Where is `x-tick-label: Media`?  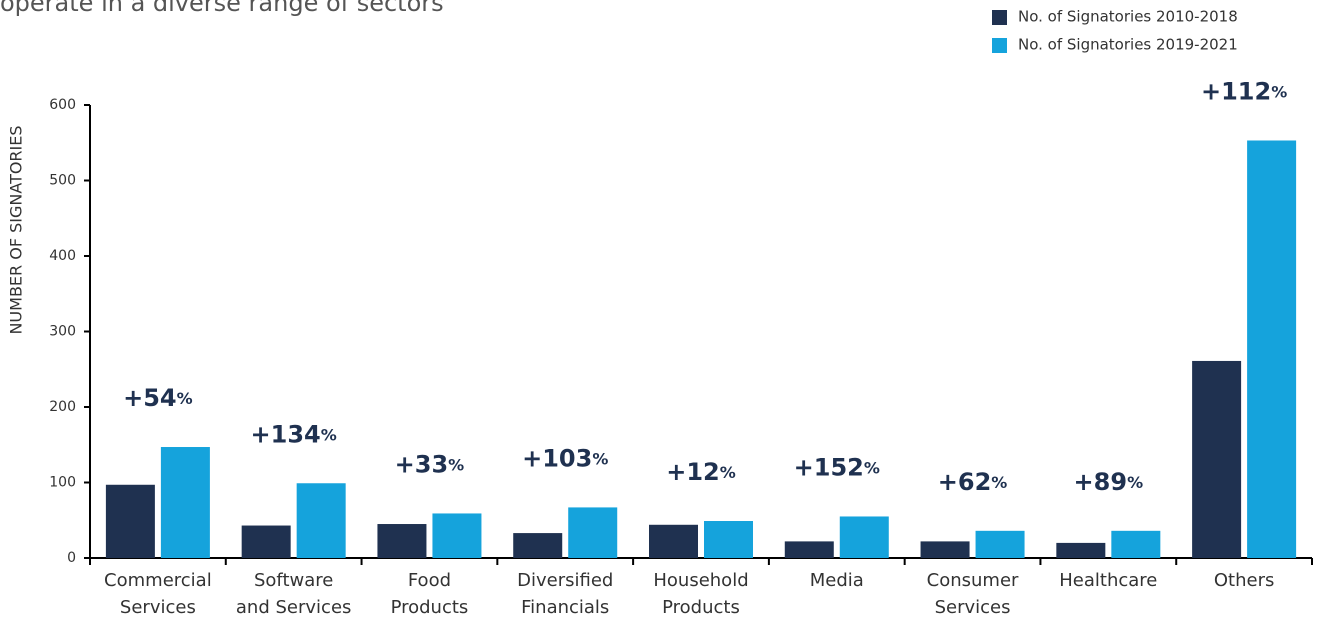
x-tick-label: Media is located at coordinates (837, 580).